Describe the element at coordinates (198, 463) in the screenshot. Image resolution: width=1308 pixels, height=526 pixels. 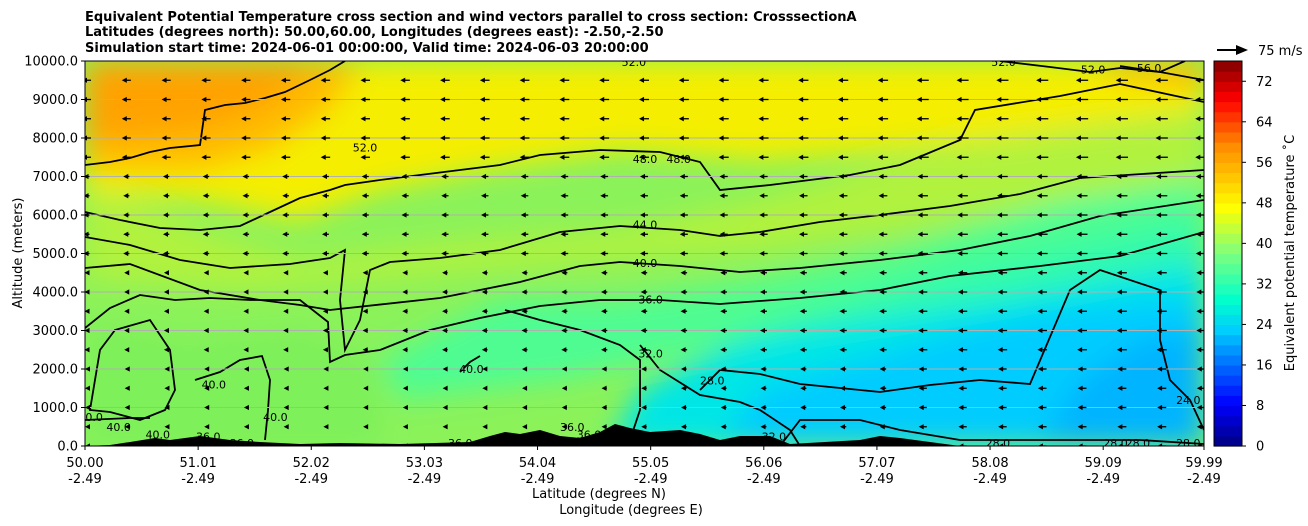
I see `x-tick-label-lat: 51.01` at that location.